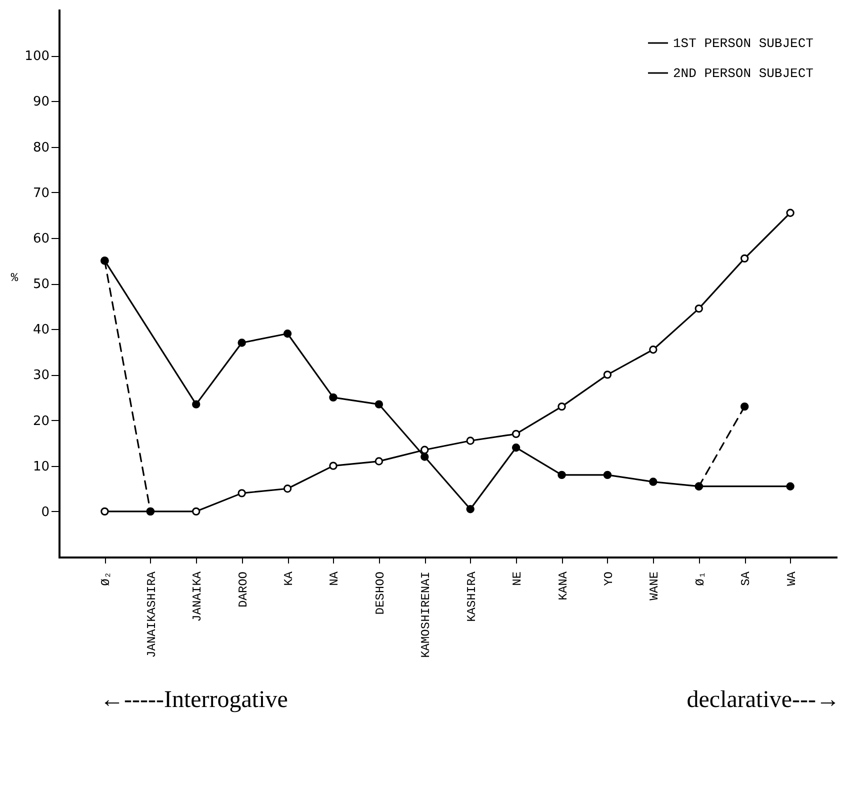  What do you see at coordinates (609, 579) in the screenshot?
I see `x-tick-label: YO` at bounding box center [609, 579].